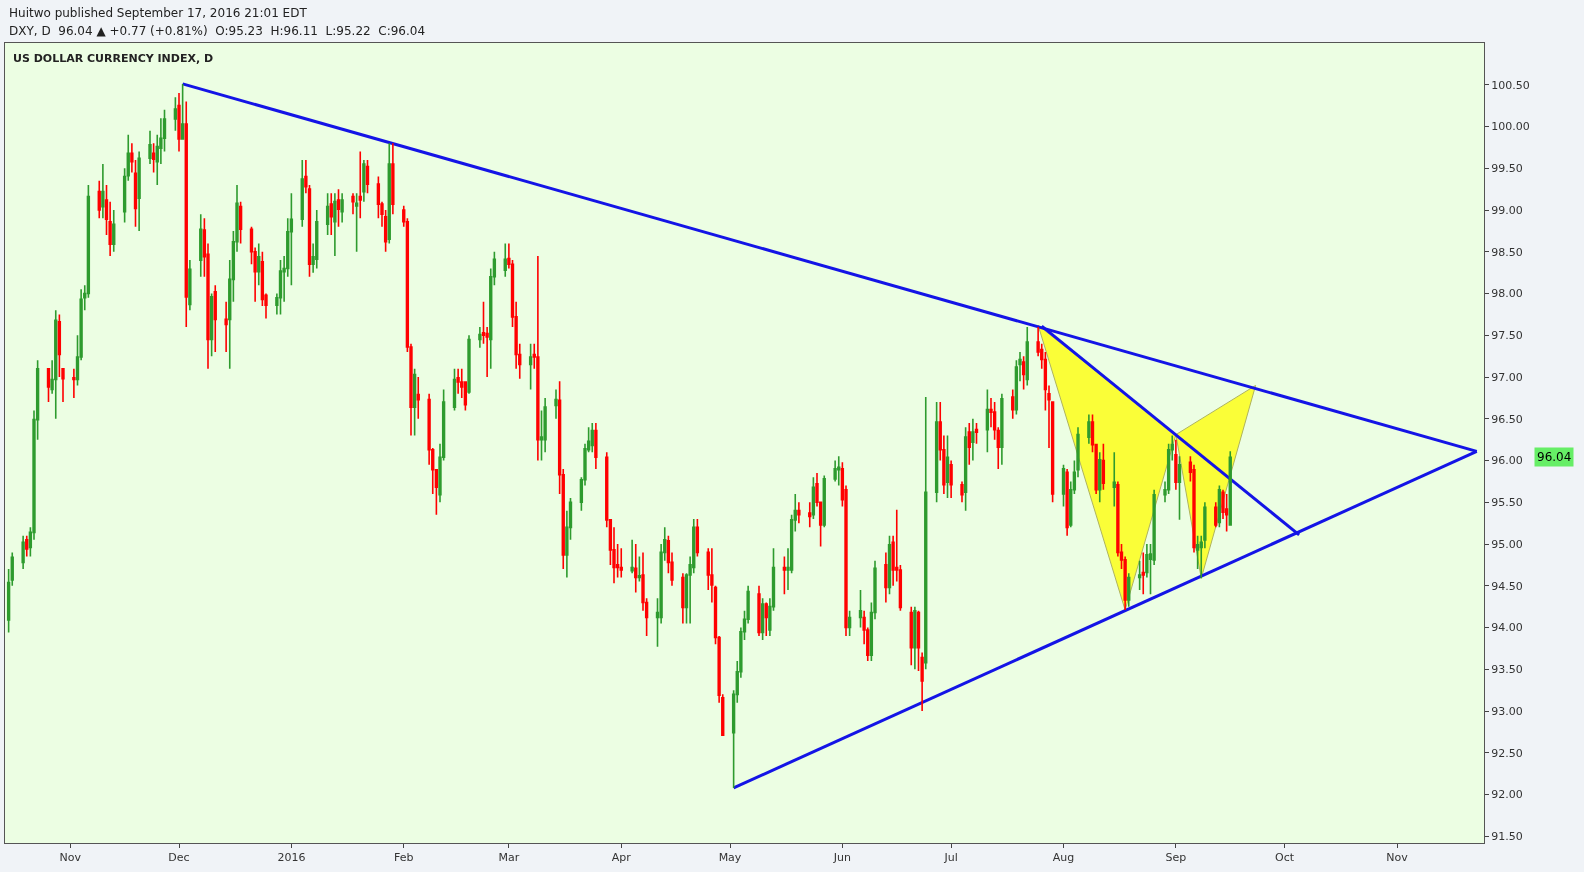 Image resolution: width=1584 pixels, height=872 pixels. Describe the element at coordinates (1507, 586) in the screenshot. I see `y-tick-label: 94.50` at that location.